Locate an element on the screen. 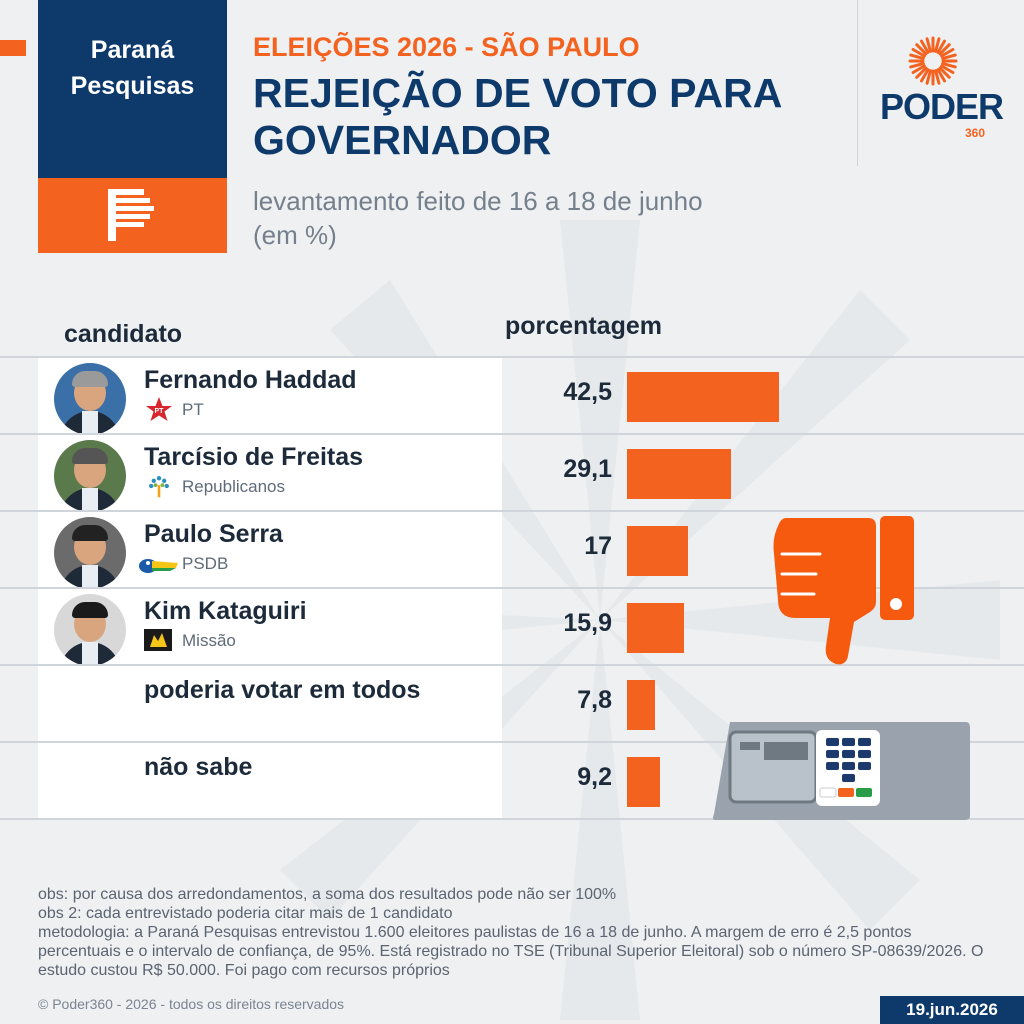 The image size is (1024, 1024). pollster-name: Paraná Pesquisas is located at coordinates (132, 89).